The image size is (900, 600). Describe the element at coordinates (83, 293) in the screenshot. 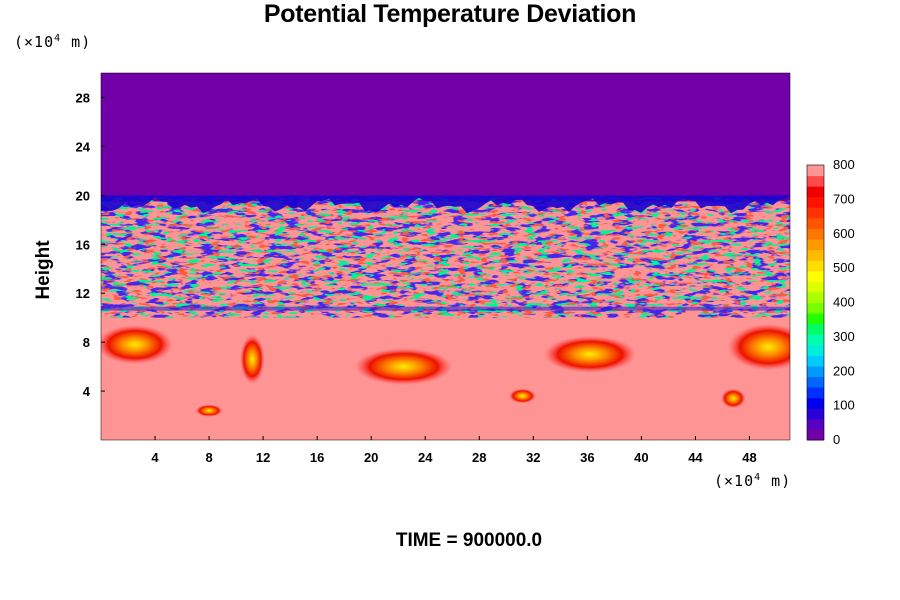

I see `y-tick-label: 12` at that location.